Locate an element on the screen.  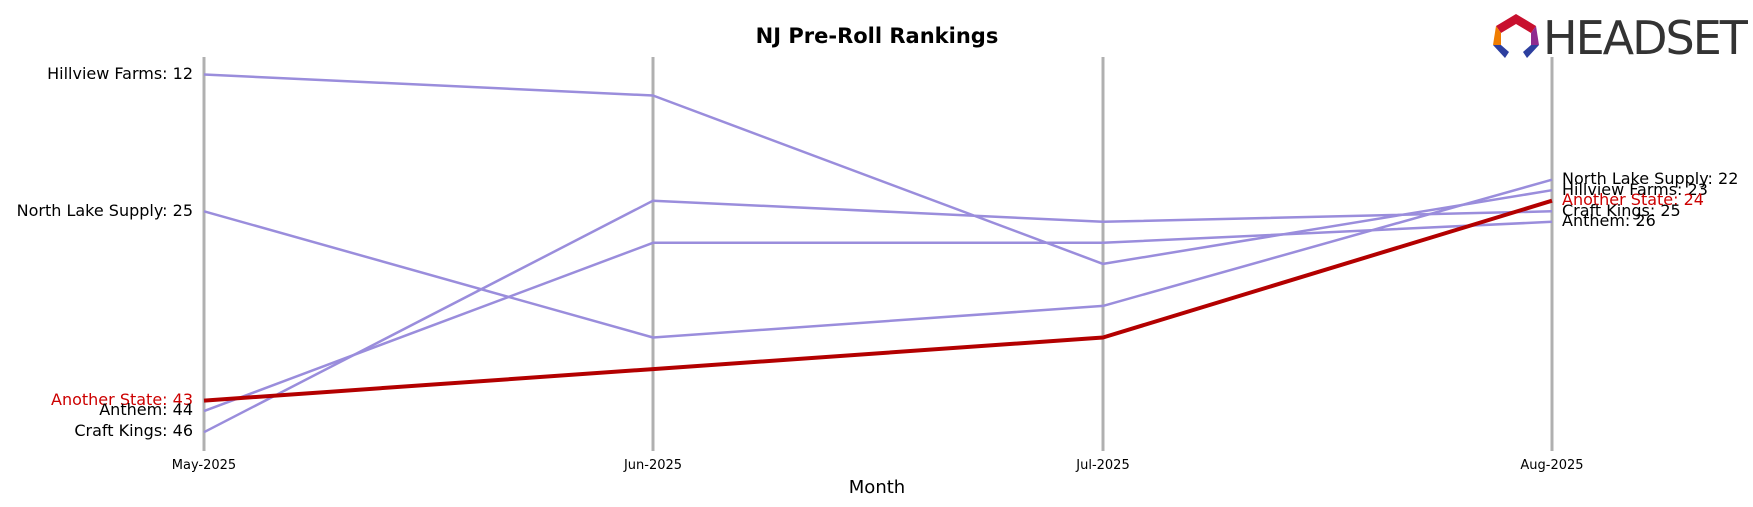
start-rank-label: Hillview Farms: 12 is located at coordinates (120, 73).